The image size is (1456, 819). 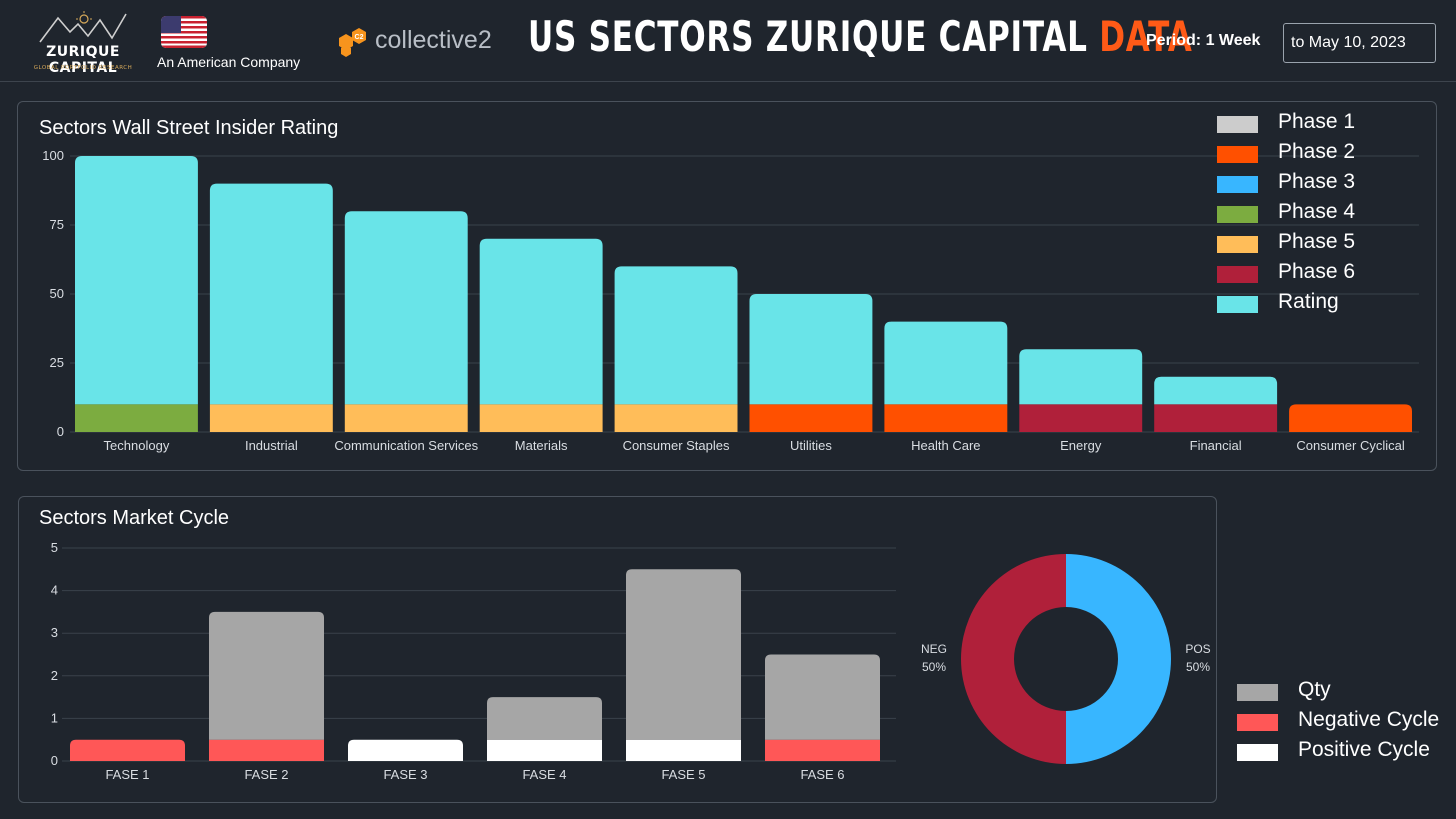 I want to click on x-tick-label: FASE 4, so click(x=544, y=774).